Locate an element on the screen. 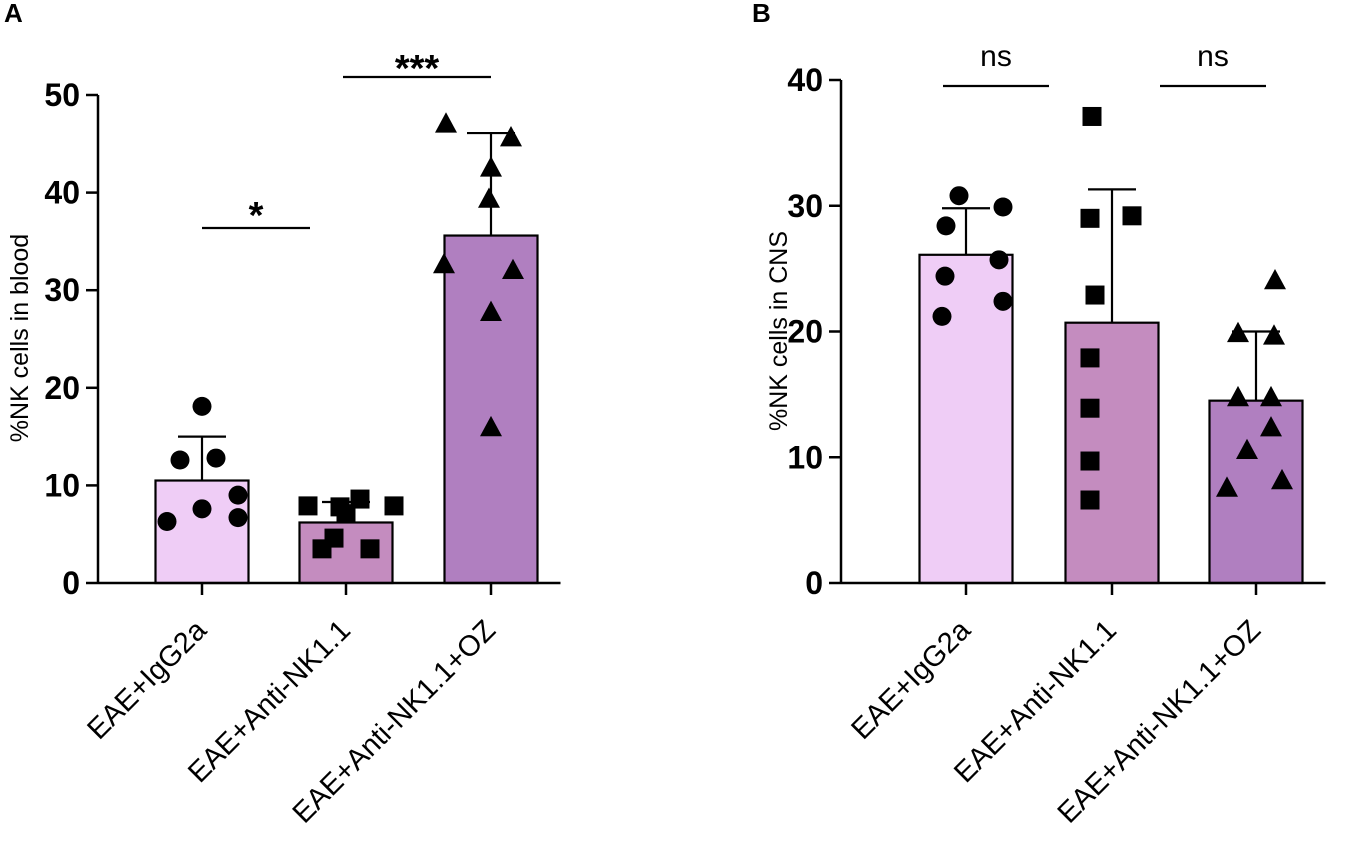  panel-a-y-tick-label-30: 30 is located at coordinates (62, 290).